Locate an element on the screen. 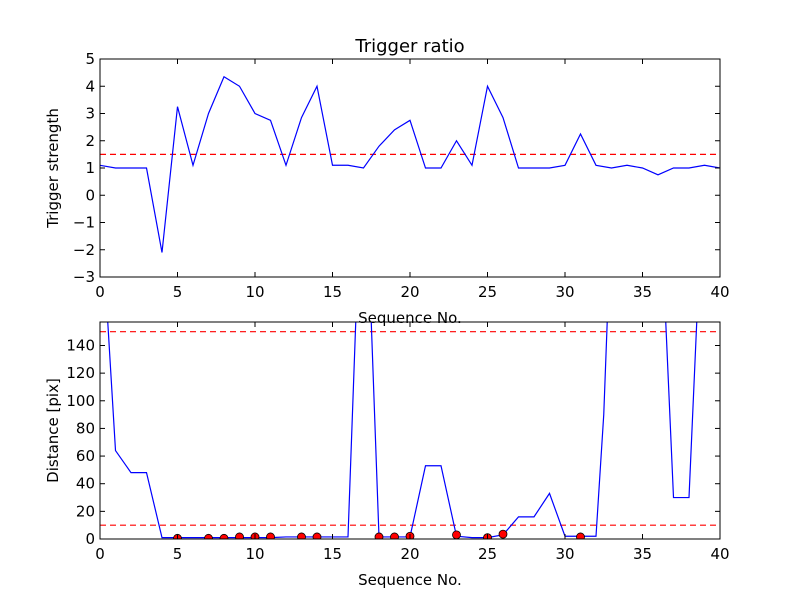 This screenshot has height=600, width=800. top-x-tick-label: 40 is located at coordinates (719, 292).